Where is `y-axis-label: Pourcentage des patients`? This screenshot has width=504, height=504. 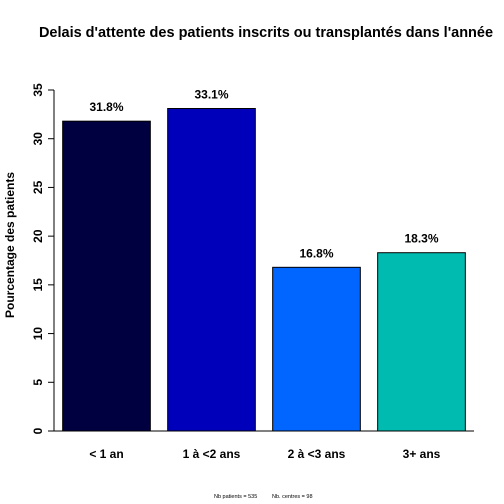
y-axis-label: Pourcentage des patients is located at coordinates (10, 245).